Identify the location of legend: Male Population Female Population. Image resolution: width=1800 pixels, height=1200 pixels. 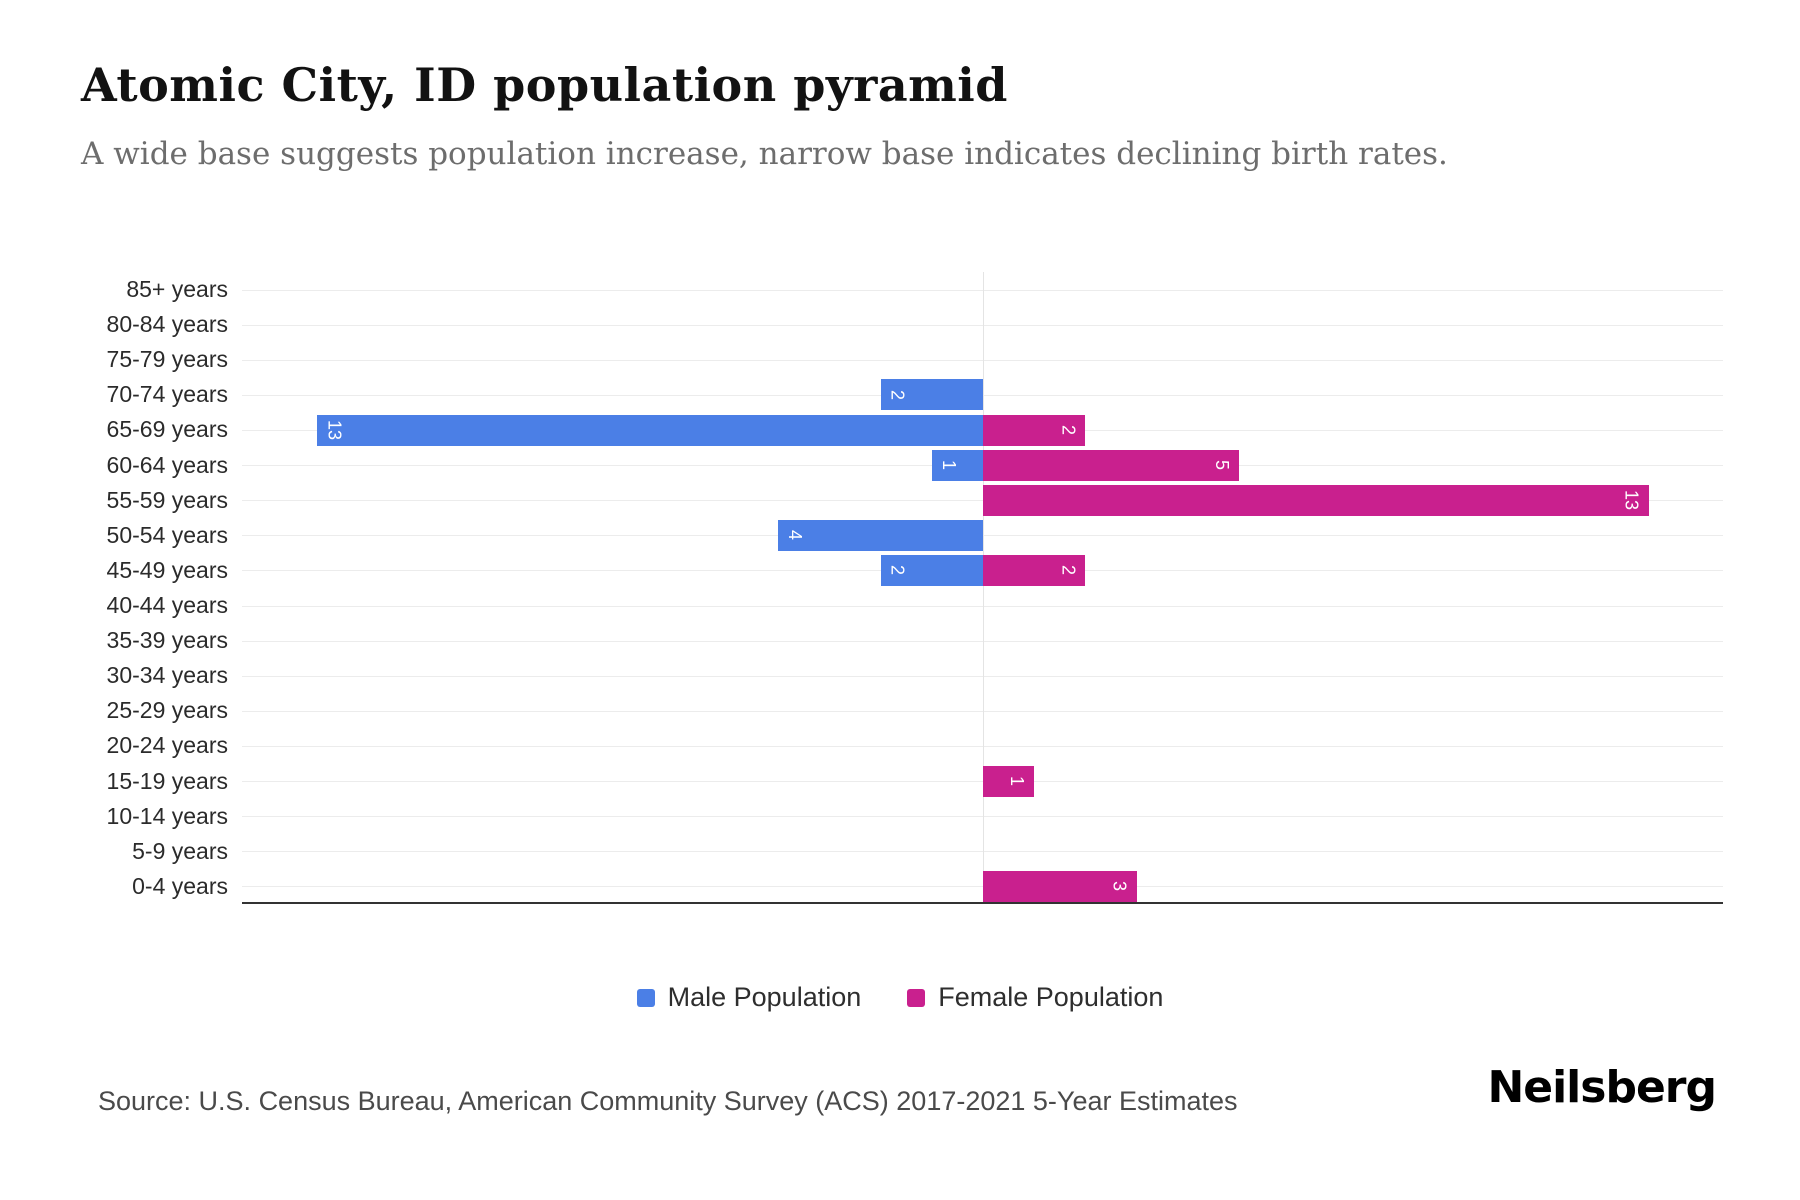
(900, 997).